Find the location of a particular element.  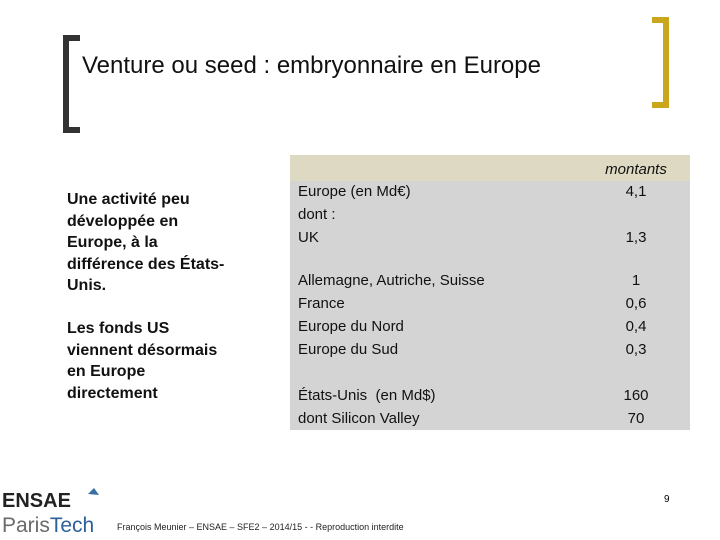

row-label: Europe du Nord is located at coordinates (351, 326).